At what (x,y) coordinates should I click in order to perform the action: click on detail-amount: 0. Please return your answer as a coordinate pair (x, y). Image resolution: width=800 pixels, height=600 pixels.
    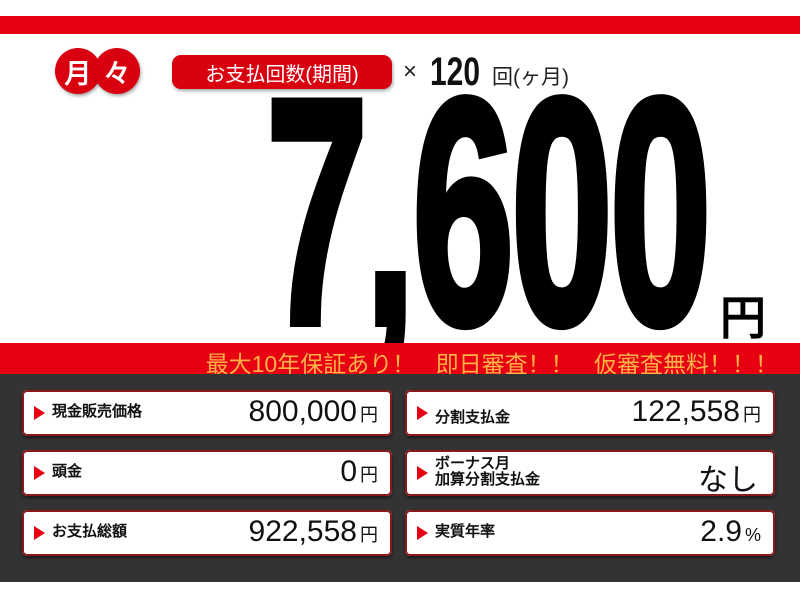
    Looking at the image, I should click on (348, 471).